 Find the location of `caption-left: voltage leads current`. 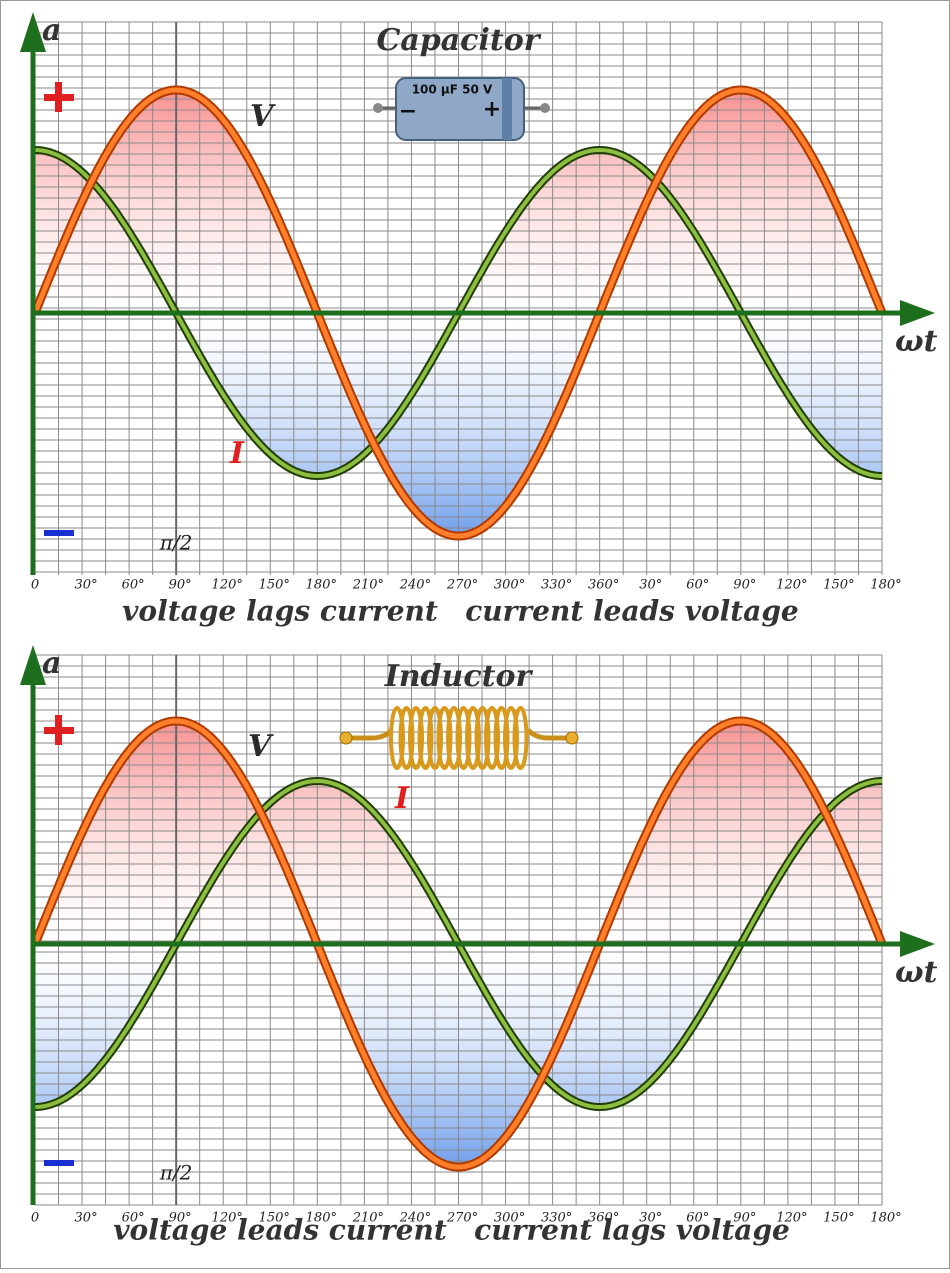

caption-left: voltage leads current is located at coordinates (280, 1230).